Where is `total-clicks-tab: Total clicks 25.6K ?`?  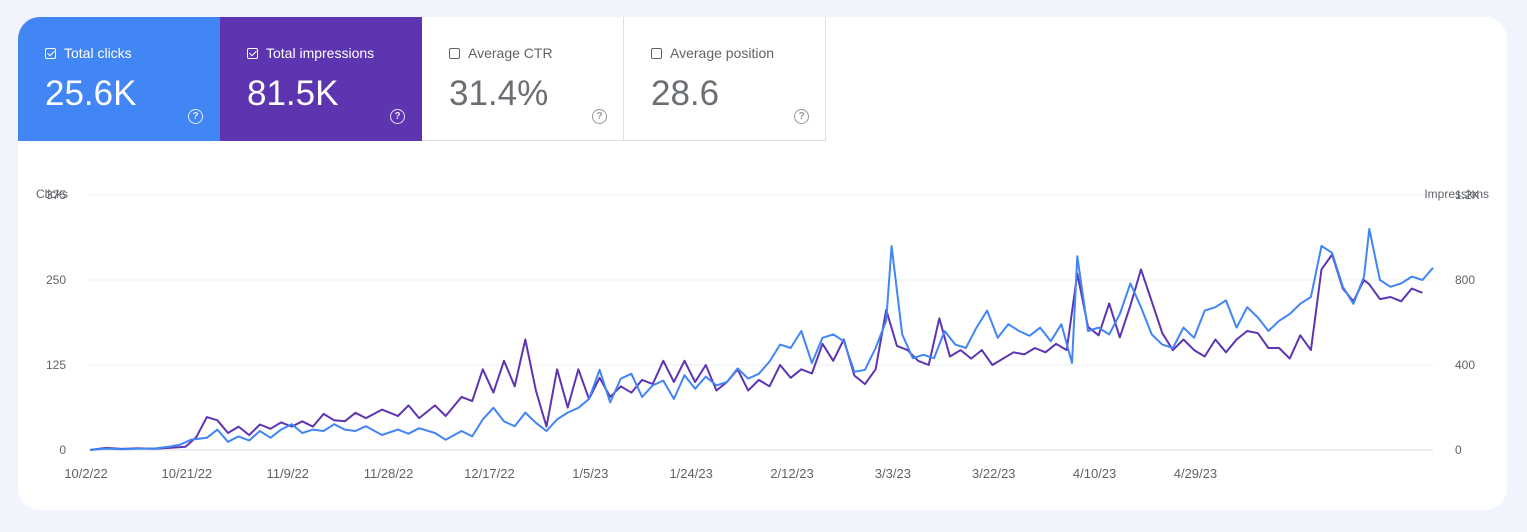
total-clicks-tab: Total clicks 25.6K ? is located at coordinates (119, 79).